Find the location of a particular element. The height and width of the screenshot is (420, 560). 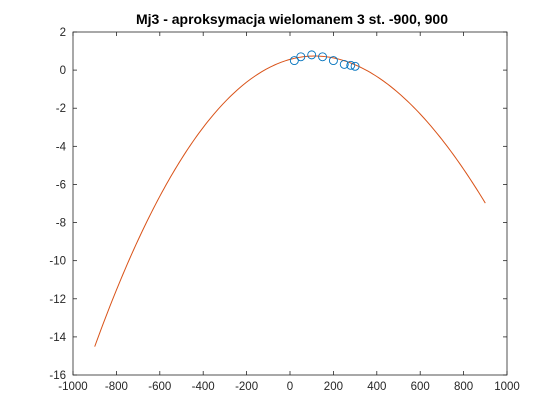

x-tick-label: -200 is located at coordinates (246, 387).